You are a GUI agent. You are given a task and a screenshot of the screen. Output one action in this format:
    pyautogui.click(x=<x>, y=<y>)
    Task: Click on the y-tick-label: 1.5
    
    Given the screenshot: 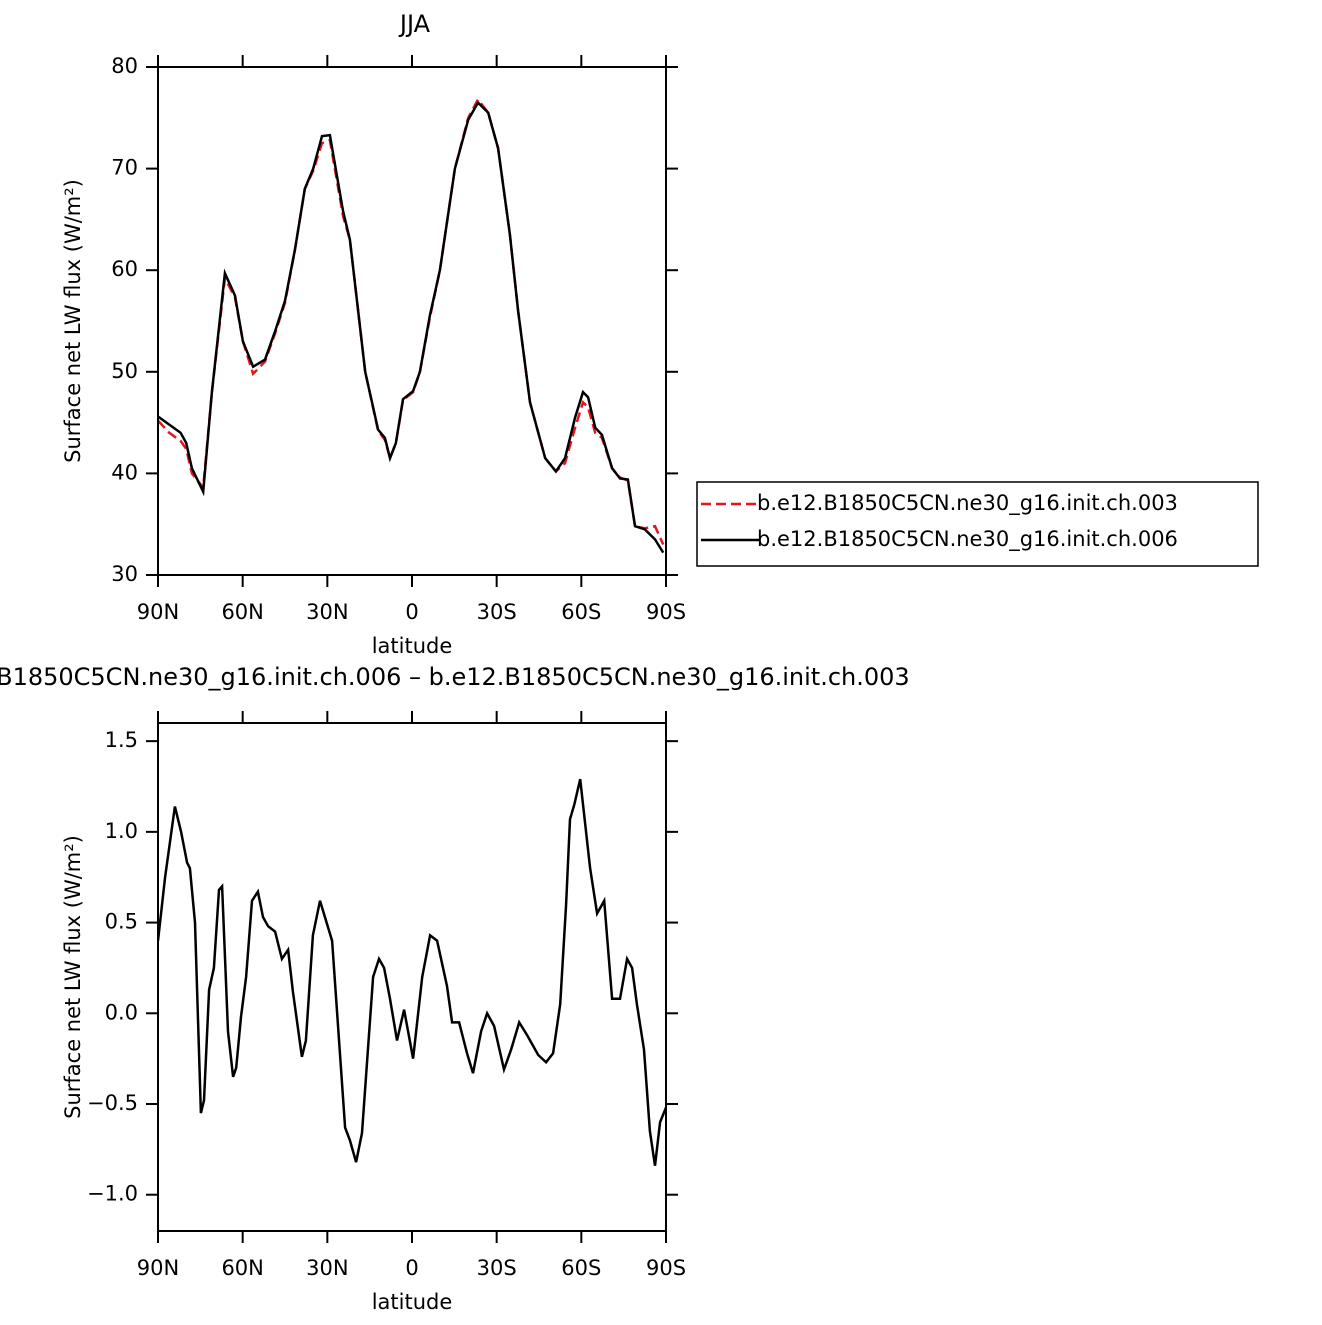 What is the action you would take?
    pyautogui.click(x=121, y=740)
    